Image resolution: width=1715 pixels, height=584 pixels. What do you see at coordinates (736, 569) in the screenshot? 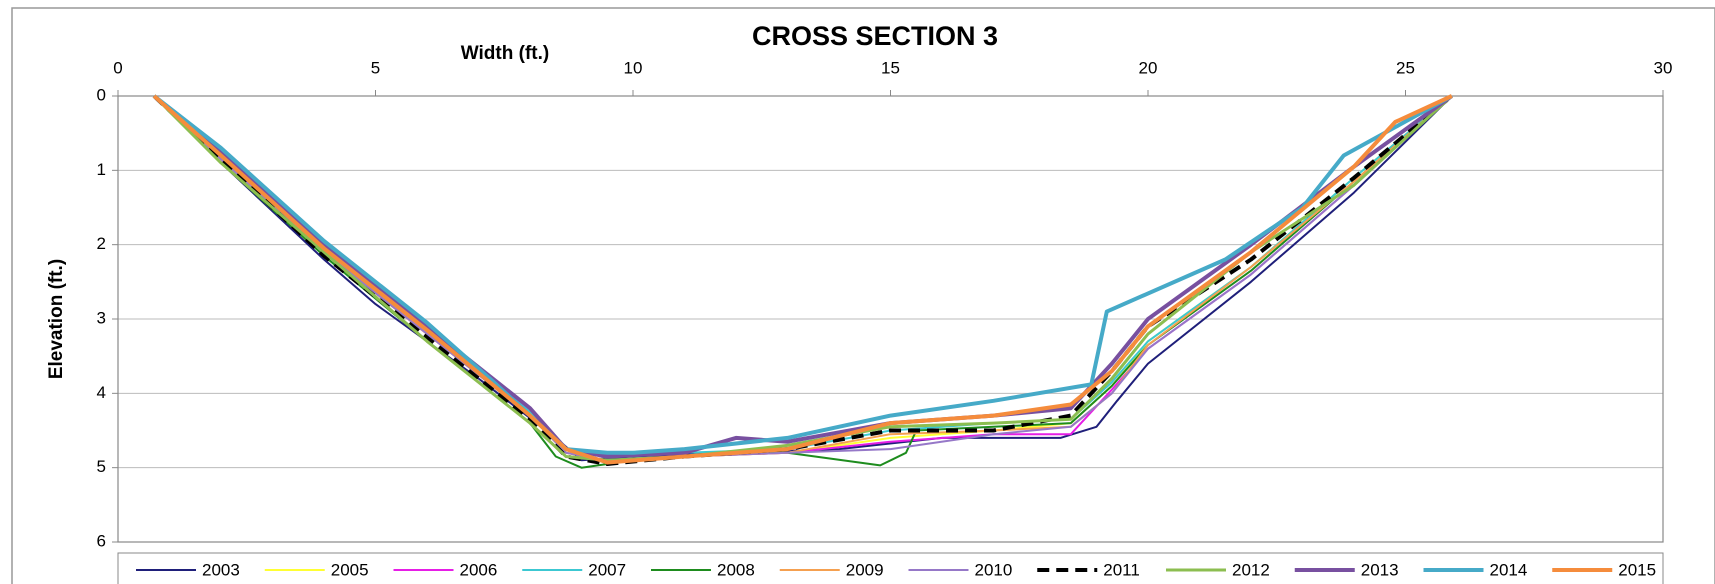
I see `legend-label: 2008` at bounding box center [736, 569].